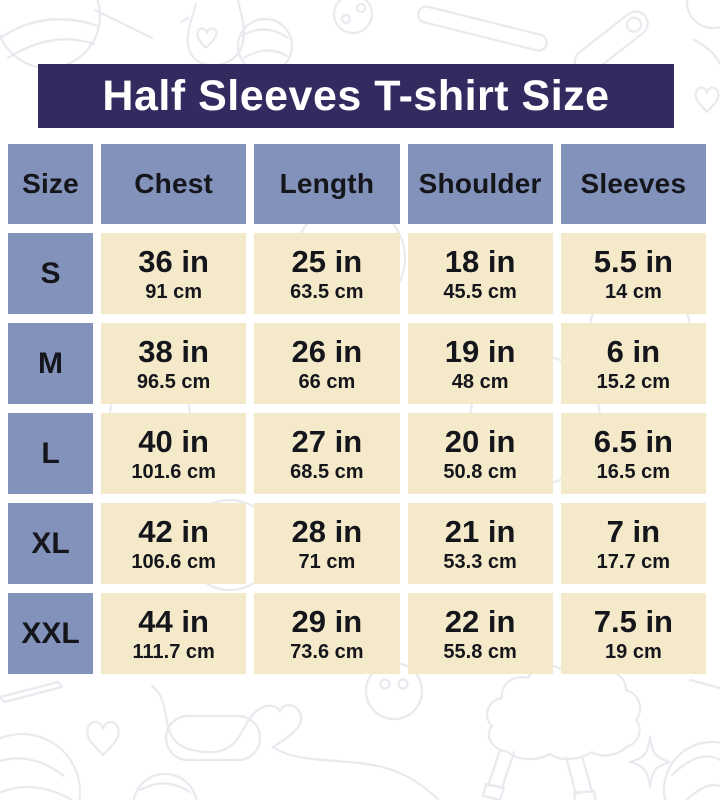 This screenshot has width=720, height=800. Describe the element at coordinates (173, 351) in the screenshot. I see `value-inches: 38 in` at that location.